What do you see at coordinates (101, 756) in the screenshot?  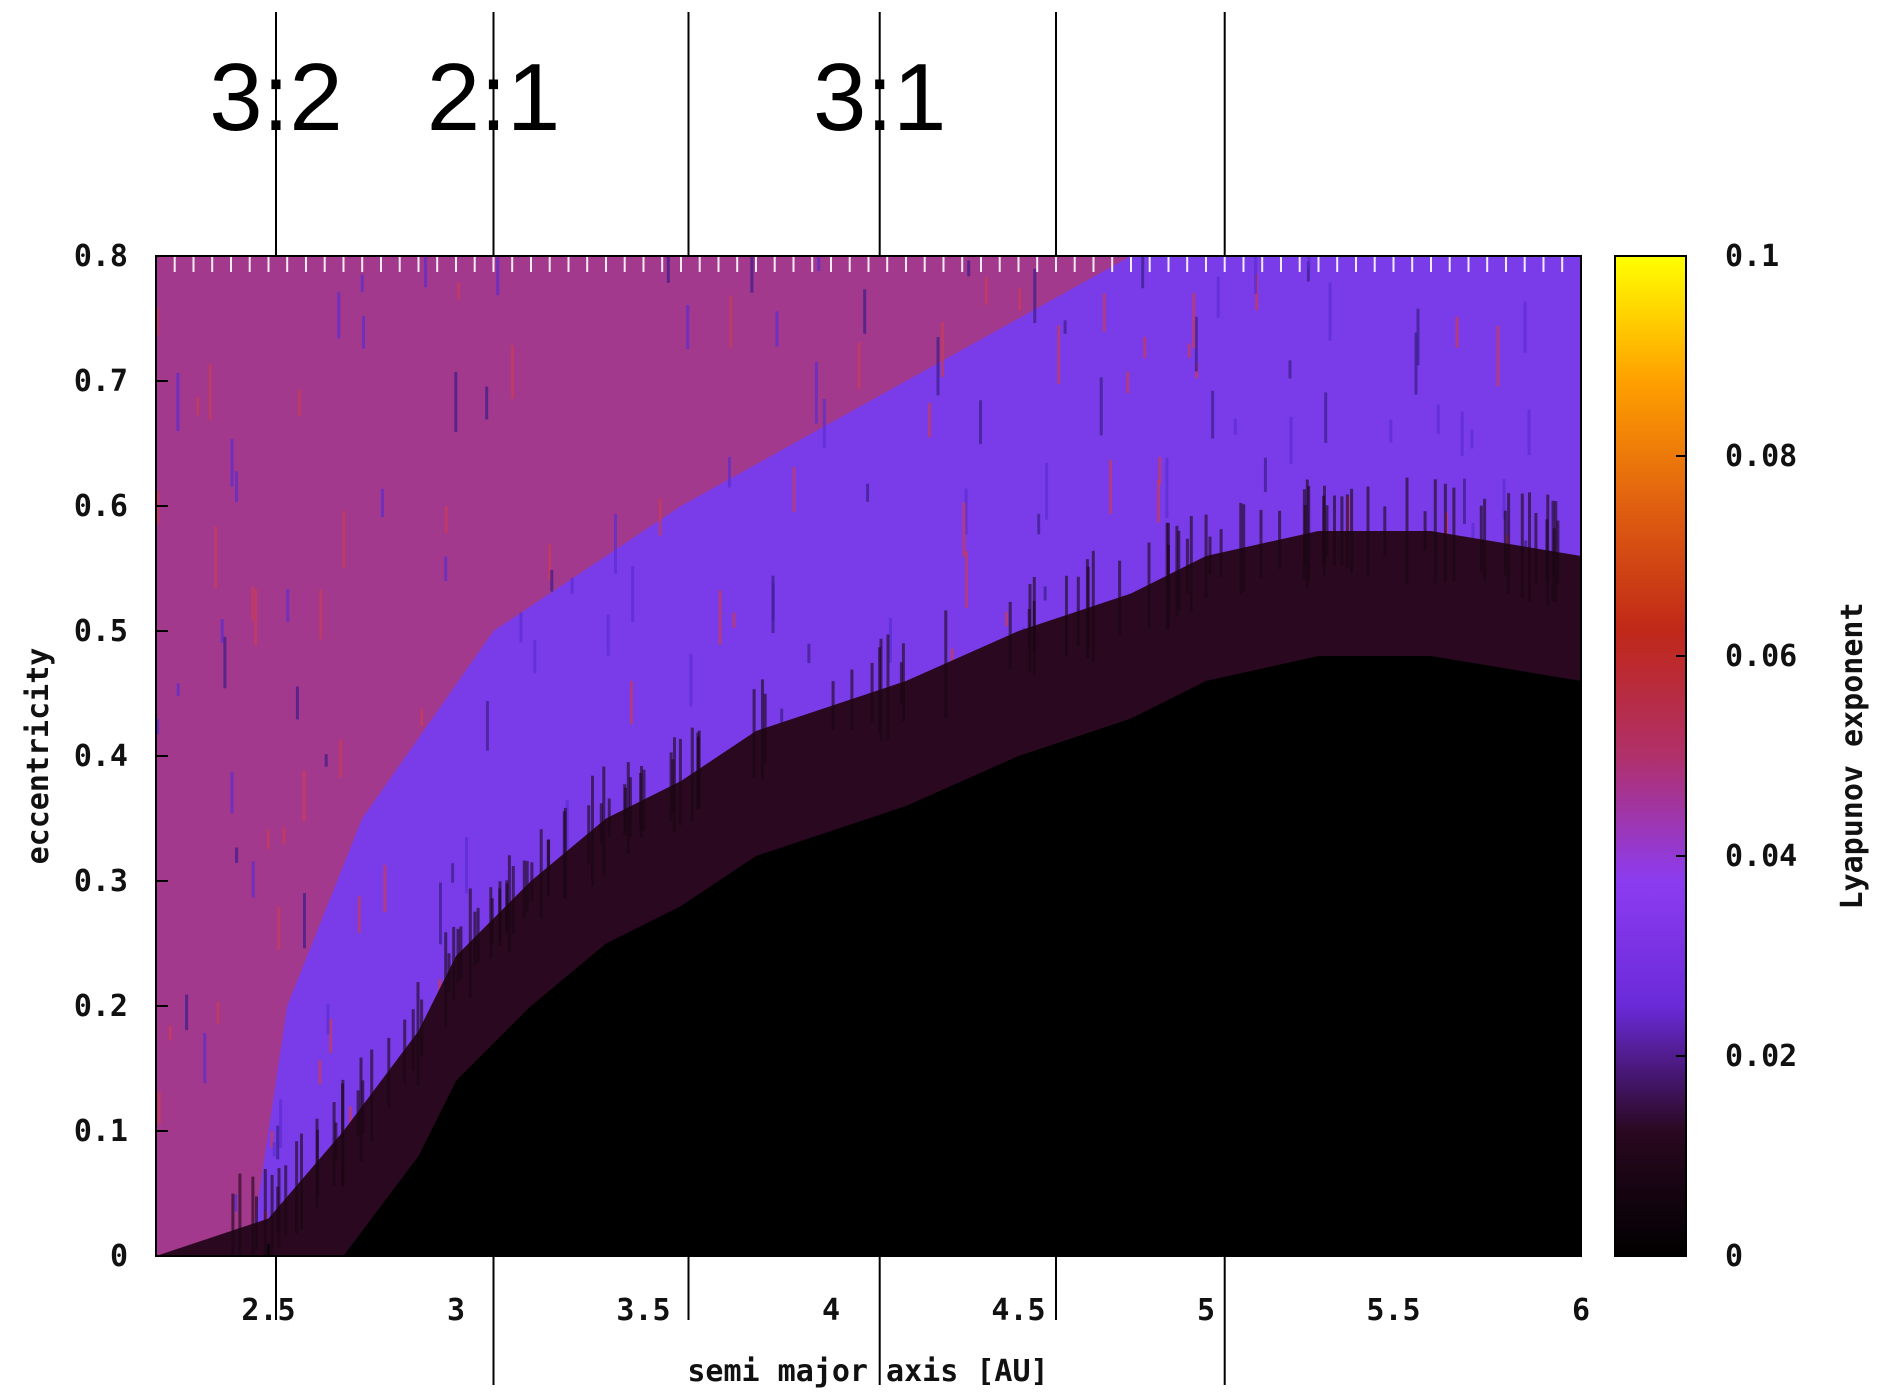 I see `y-tick-label: 0.4` at bounding box center [101, 756].